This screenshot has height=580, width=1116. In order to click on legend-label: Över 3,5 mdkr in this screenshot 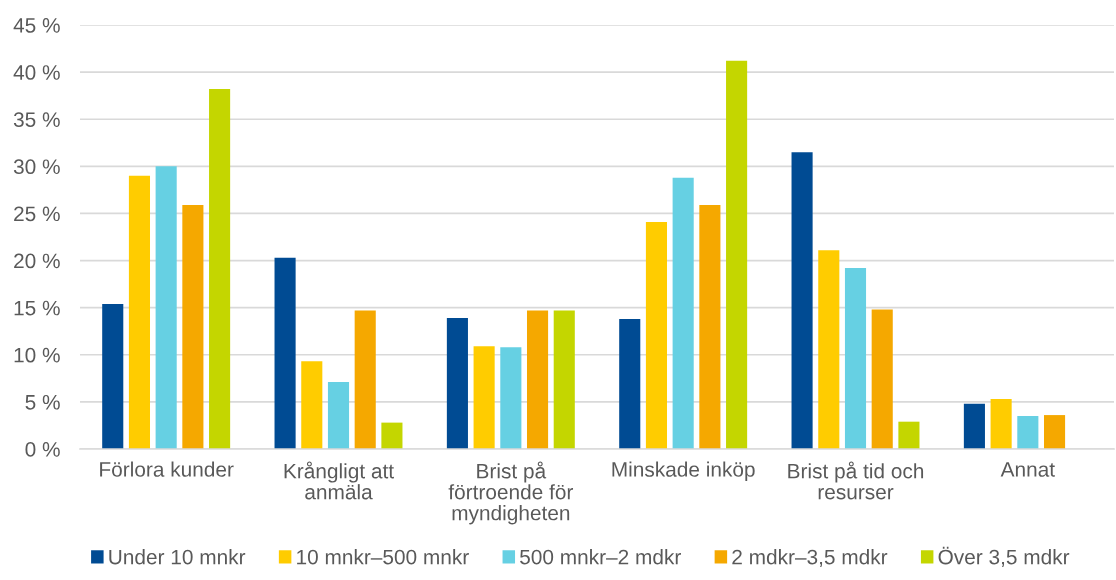, I will do `click(1004, 556)`.